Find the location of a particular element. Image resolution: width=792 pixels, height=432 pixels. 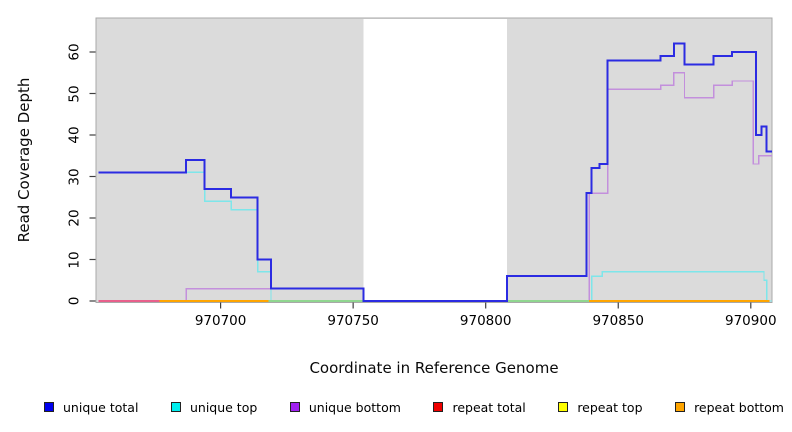

legend-label: unique top is located at coordinates (223, 407).